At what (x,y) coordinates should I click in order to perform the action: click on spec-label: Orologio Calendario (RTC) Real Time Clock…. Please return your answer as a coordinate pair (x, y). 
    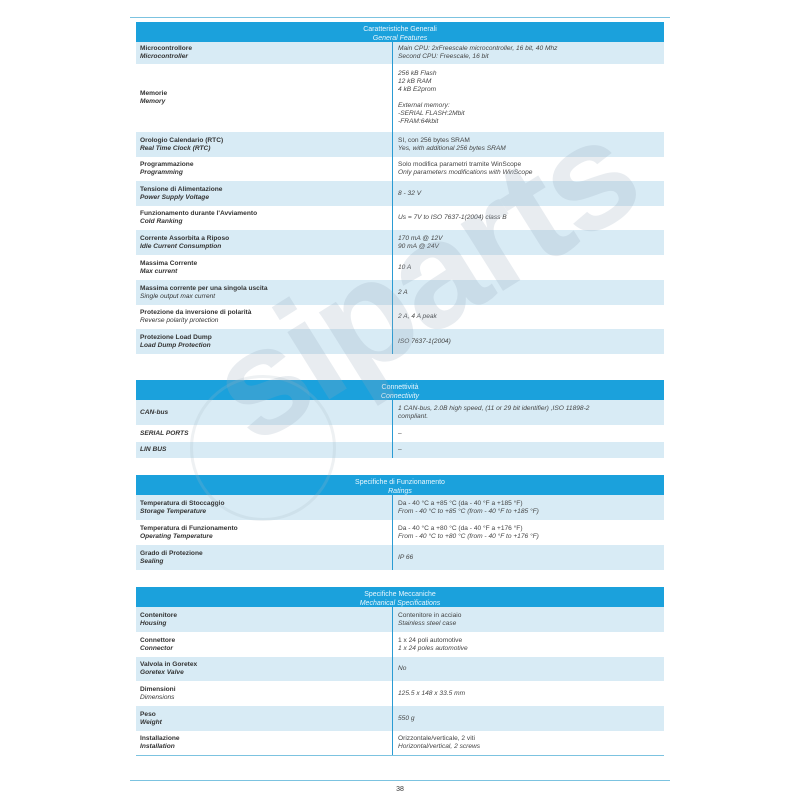
    Looking at the image, I should click on (264, 144).